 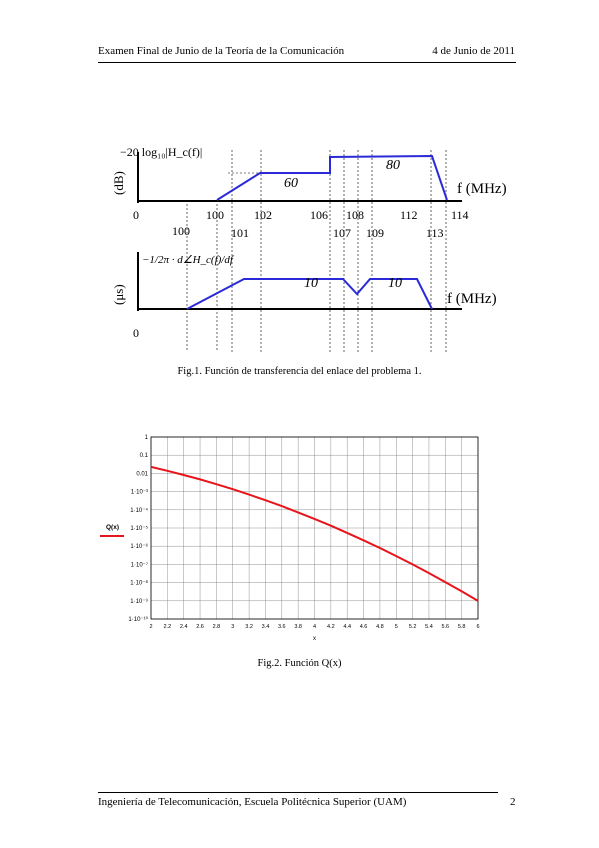 I want to click on x-tick-label: 2, so click(x=150, y=627).